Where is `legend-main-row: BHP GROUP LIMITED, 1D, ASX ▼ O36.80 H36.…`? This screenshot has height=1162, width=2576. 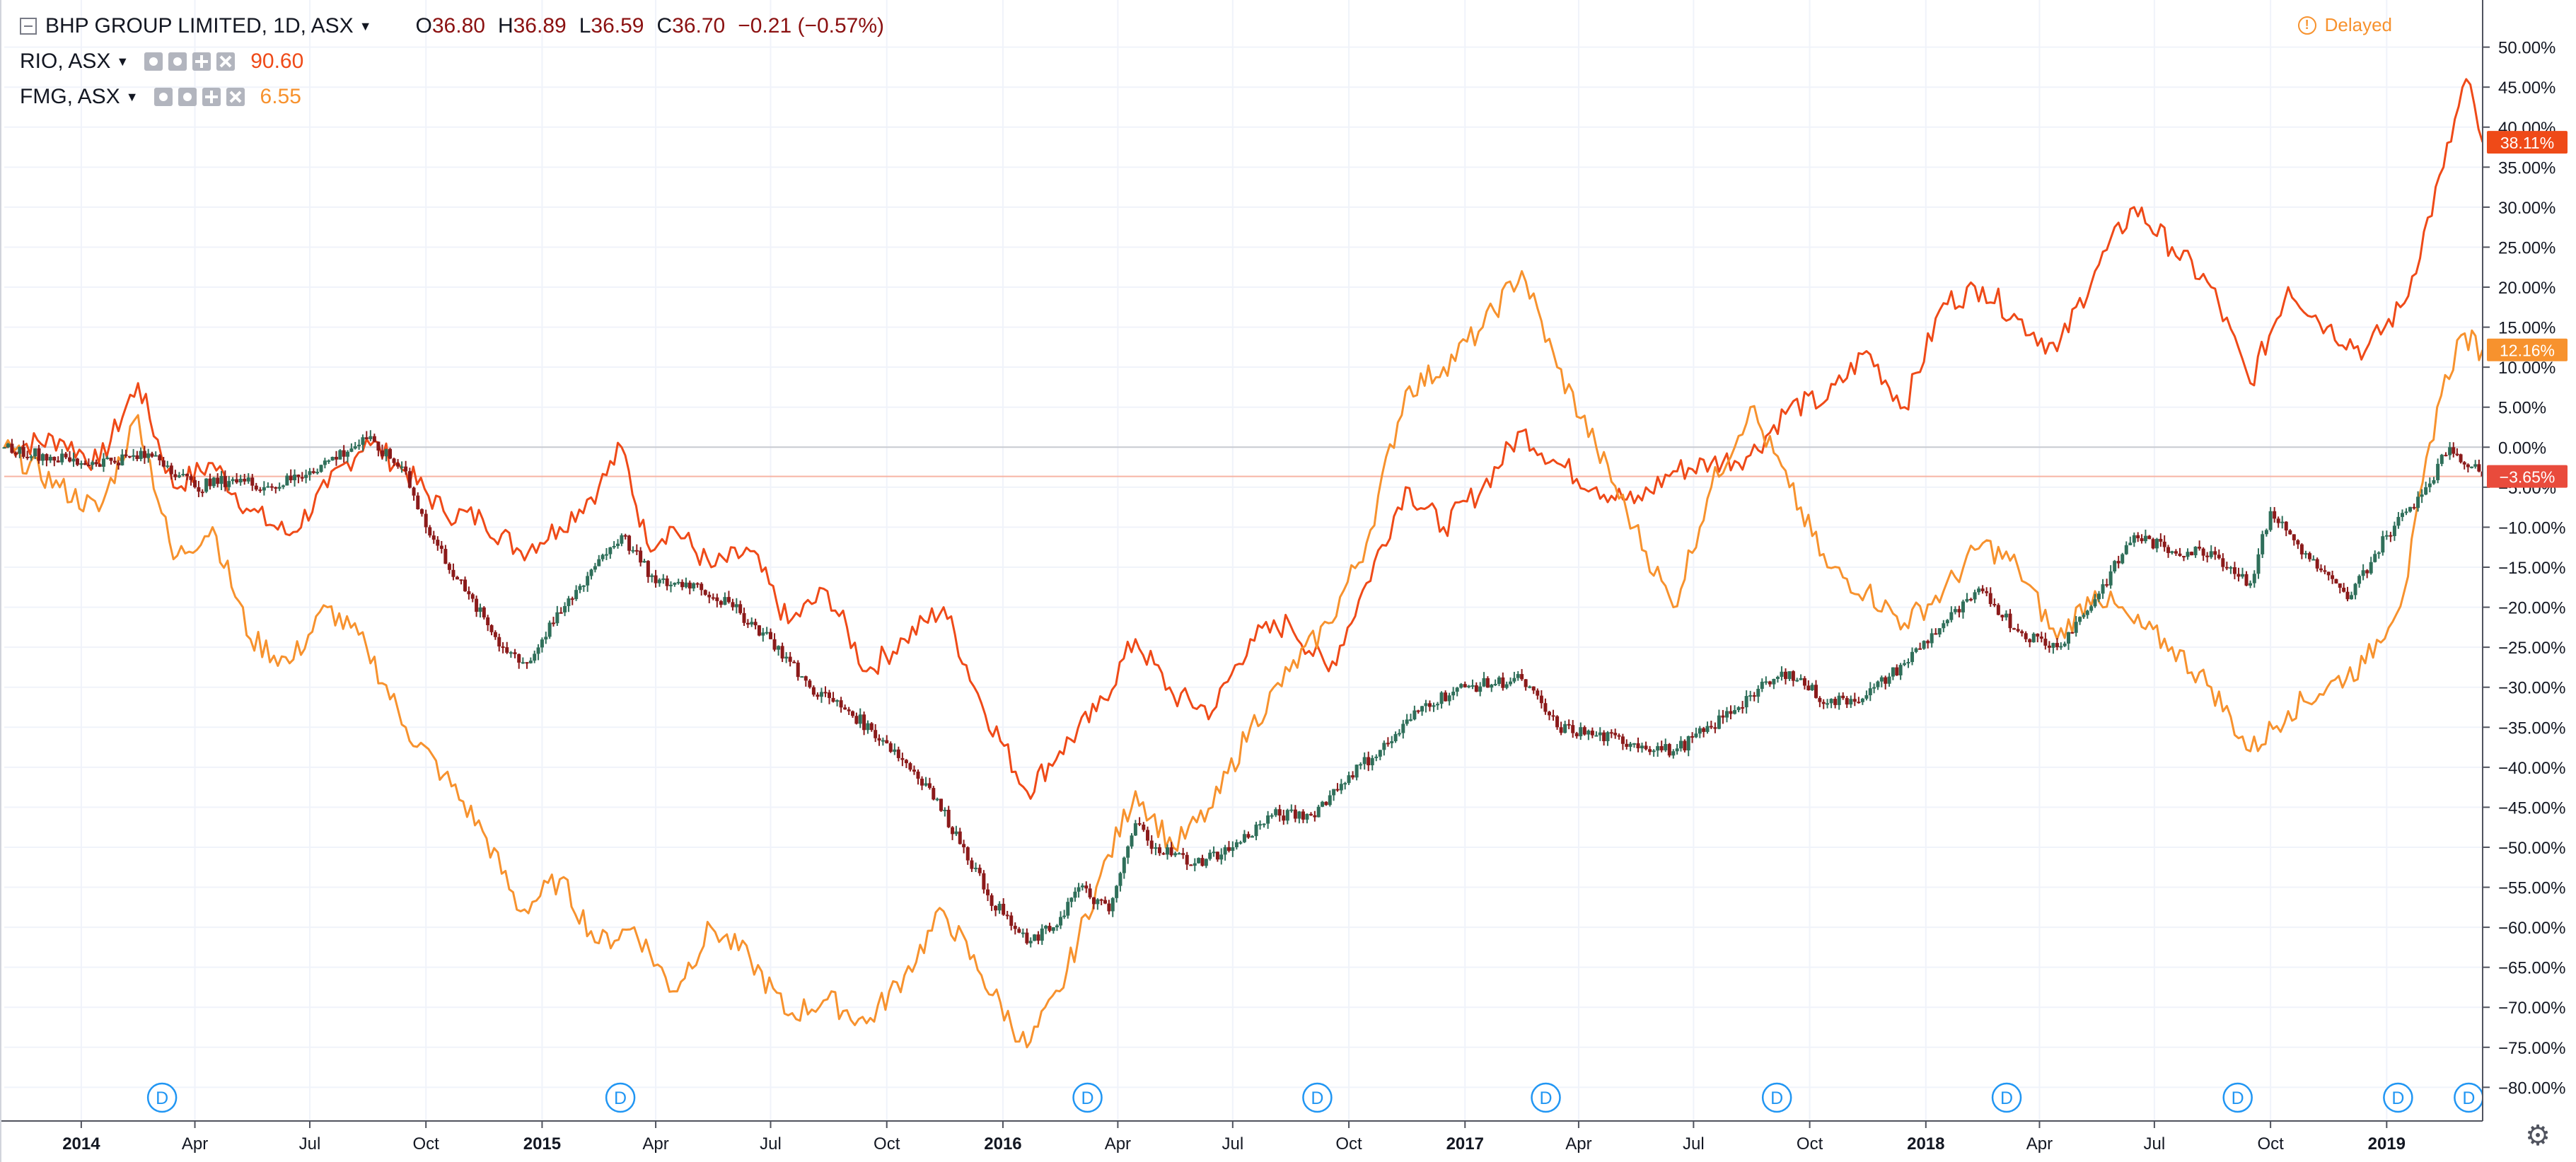 legend-main-row: BHP GROUP LIMITED, 1D, ASX ▼ O36.80 H36.… is located at coordinates (452, 26).